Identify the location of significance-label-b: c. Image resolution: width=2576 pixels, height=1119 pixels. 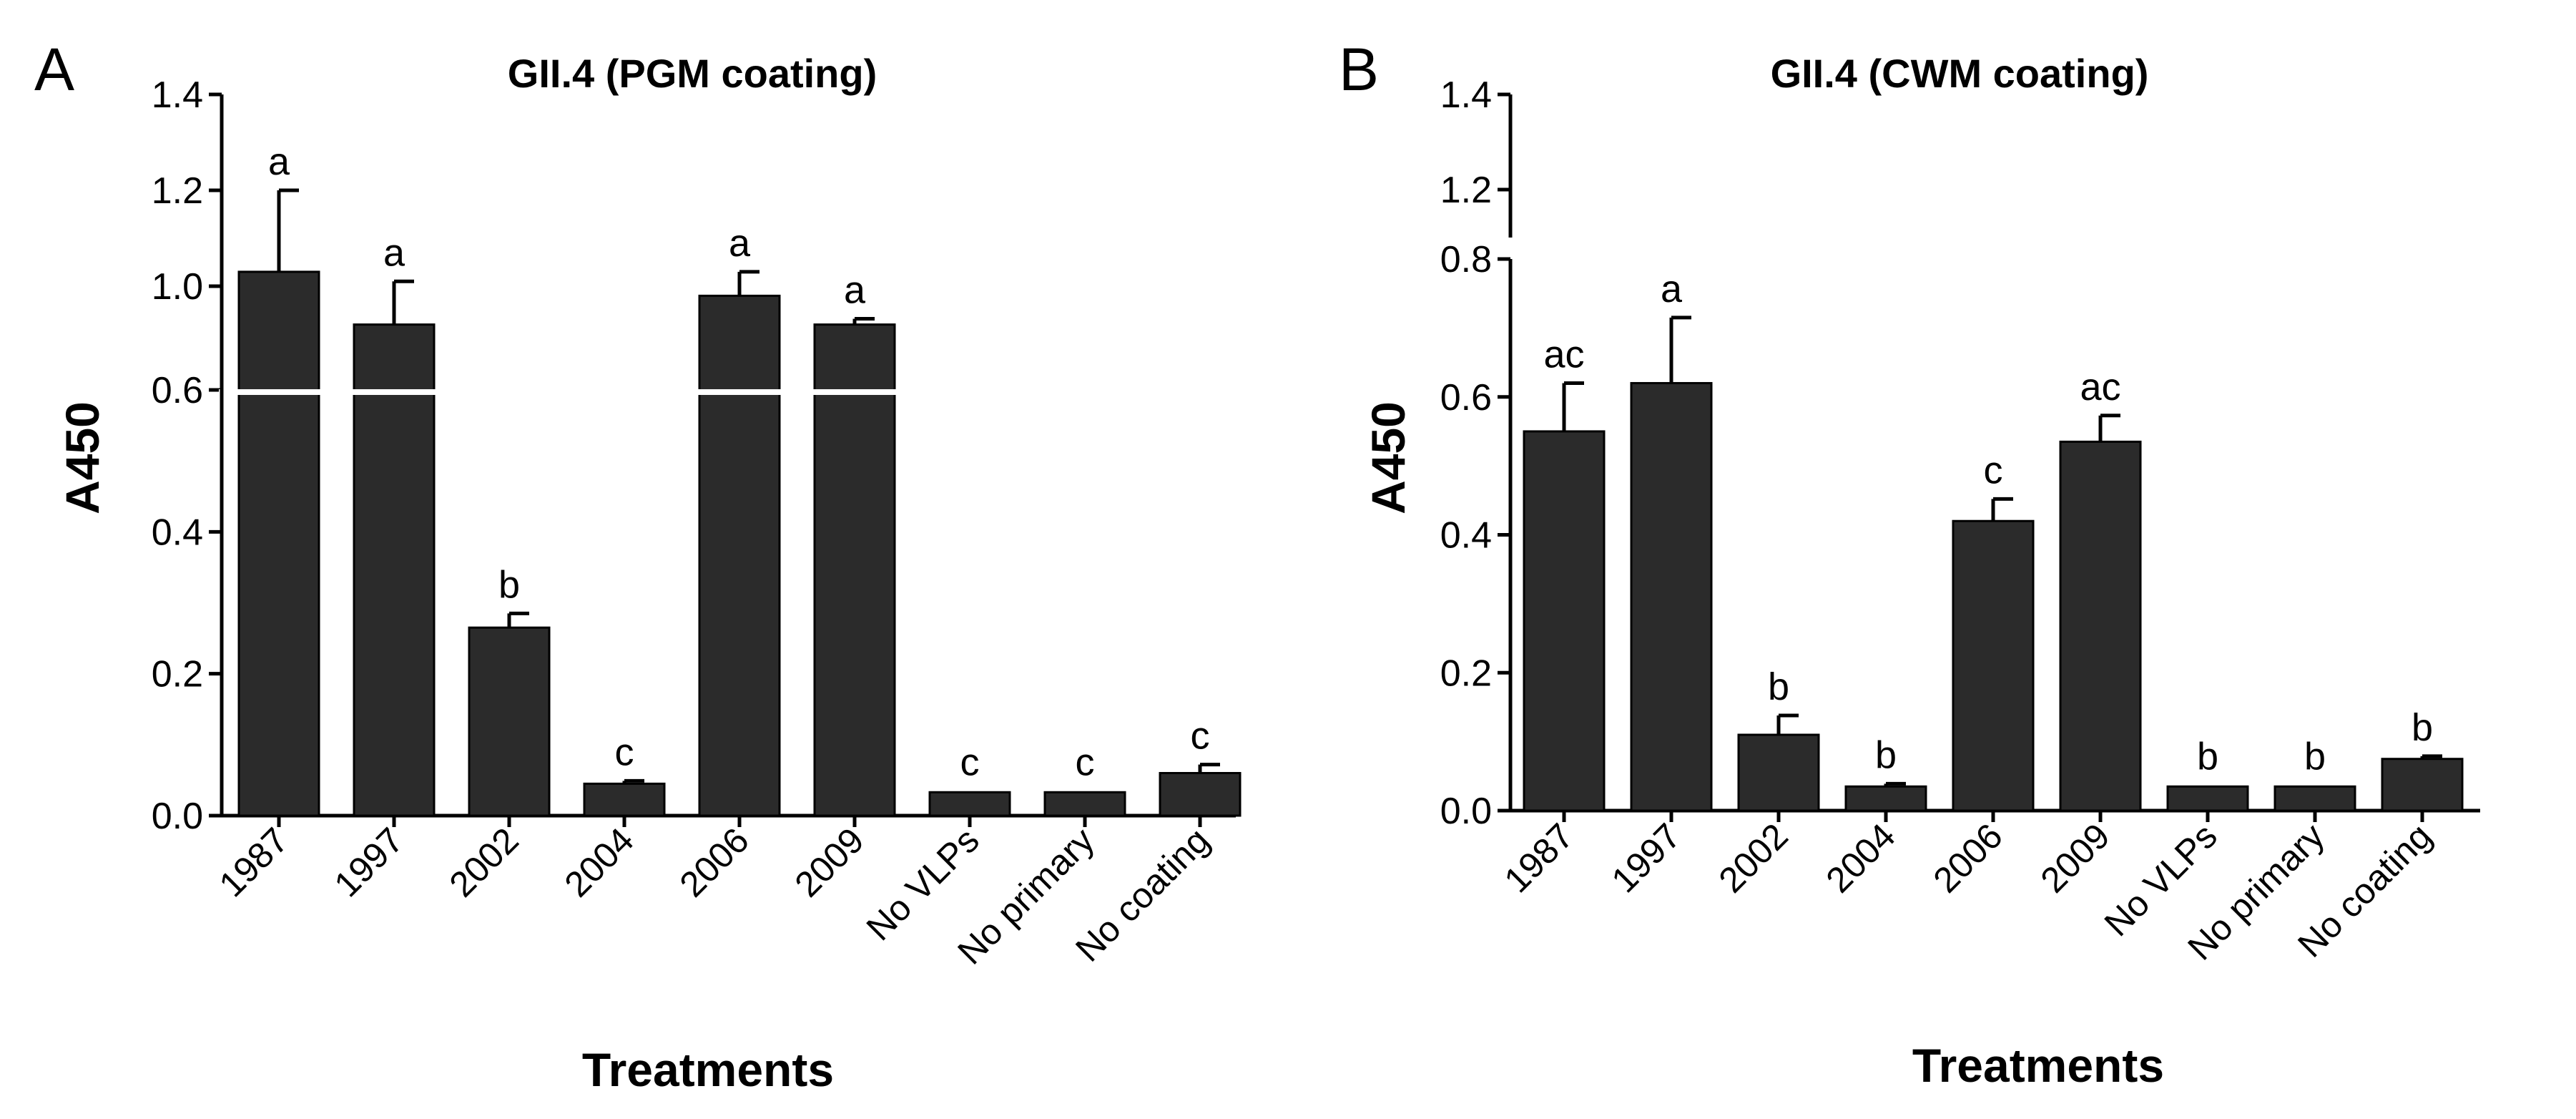
(1994, 471).